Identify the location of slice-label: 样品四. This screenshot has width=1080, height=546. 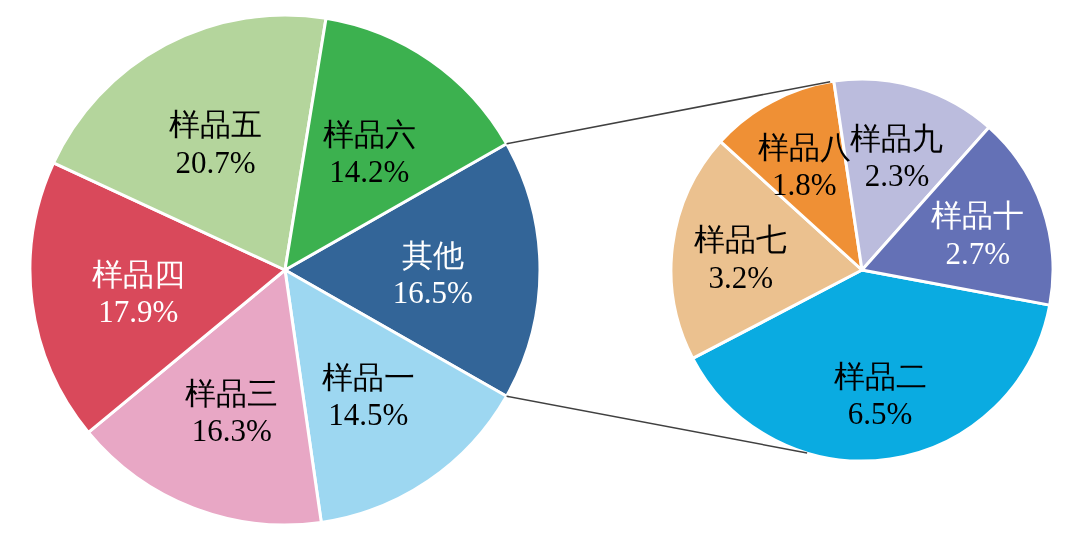
(138, 274).